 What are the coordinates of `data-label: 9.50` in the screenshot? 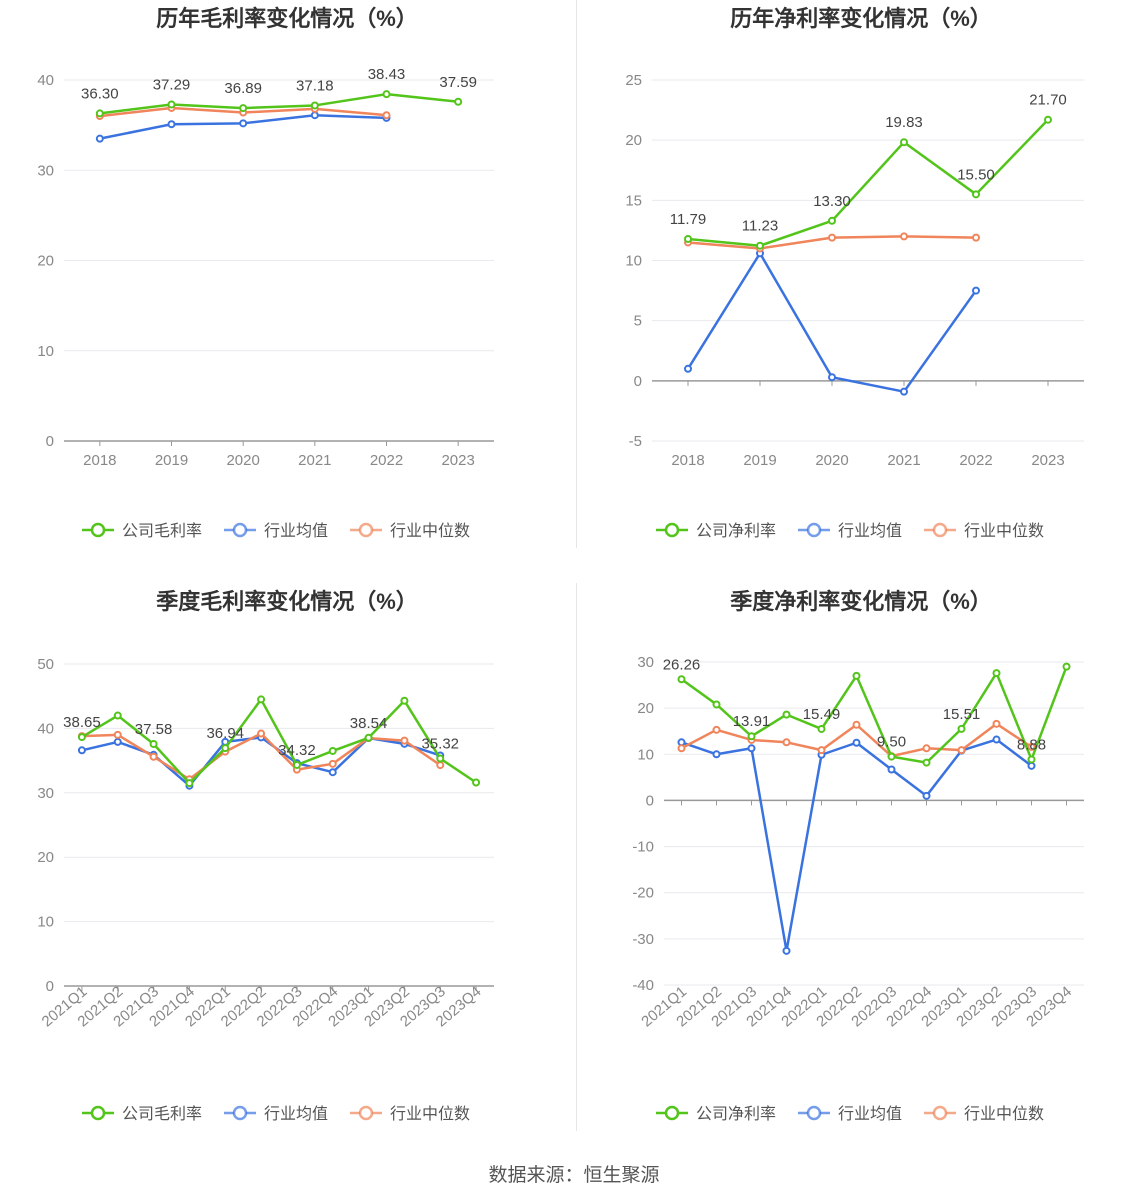 It's located at (891, 742).